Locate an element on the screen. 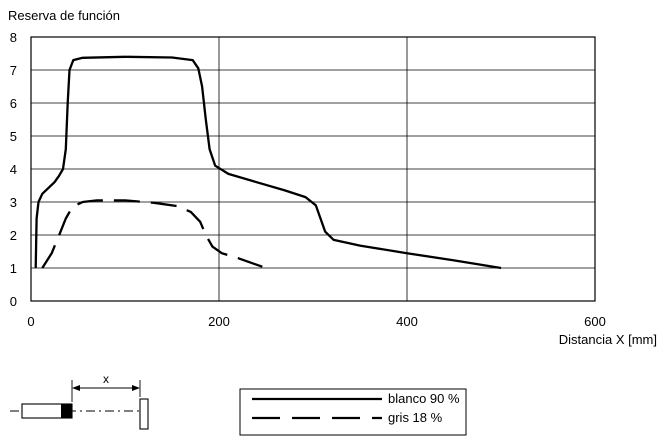  series-line-gris is located at coordinates (154, 234).